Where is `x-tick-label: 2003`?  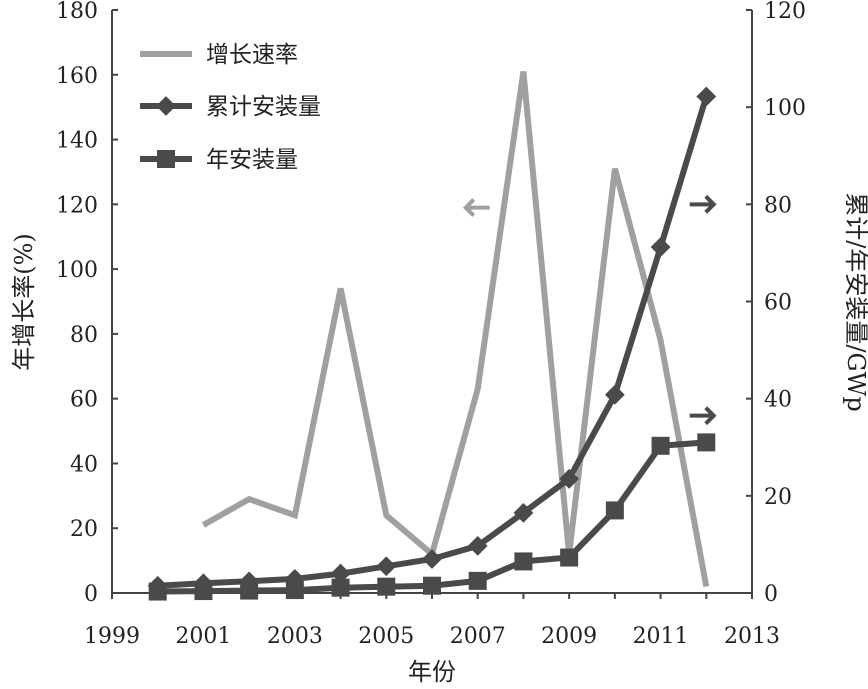 x-tick-label: 2003 is located at coordinates (295, 636).